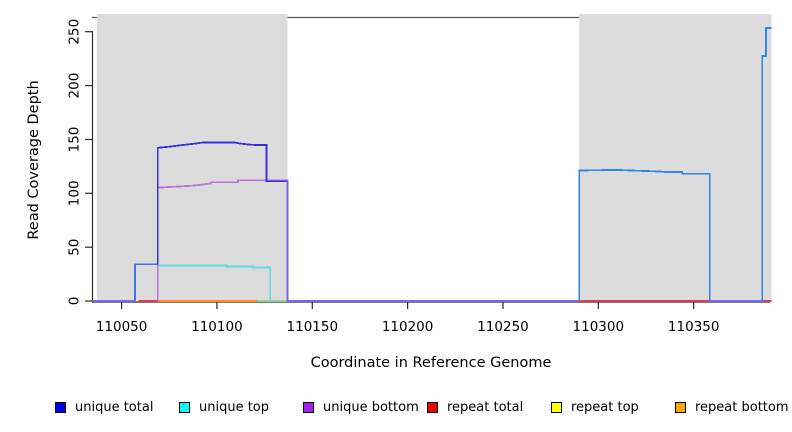  I want to click on y-tick-label: 0, so click(75, 301).